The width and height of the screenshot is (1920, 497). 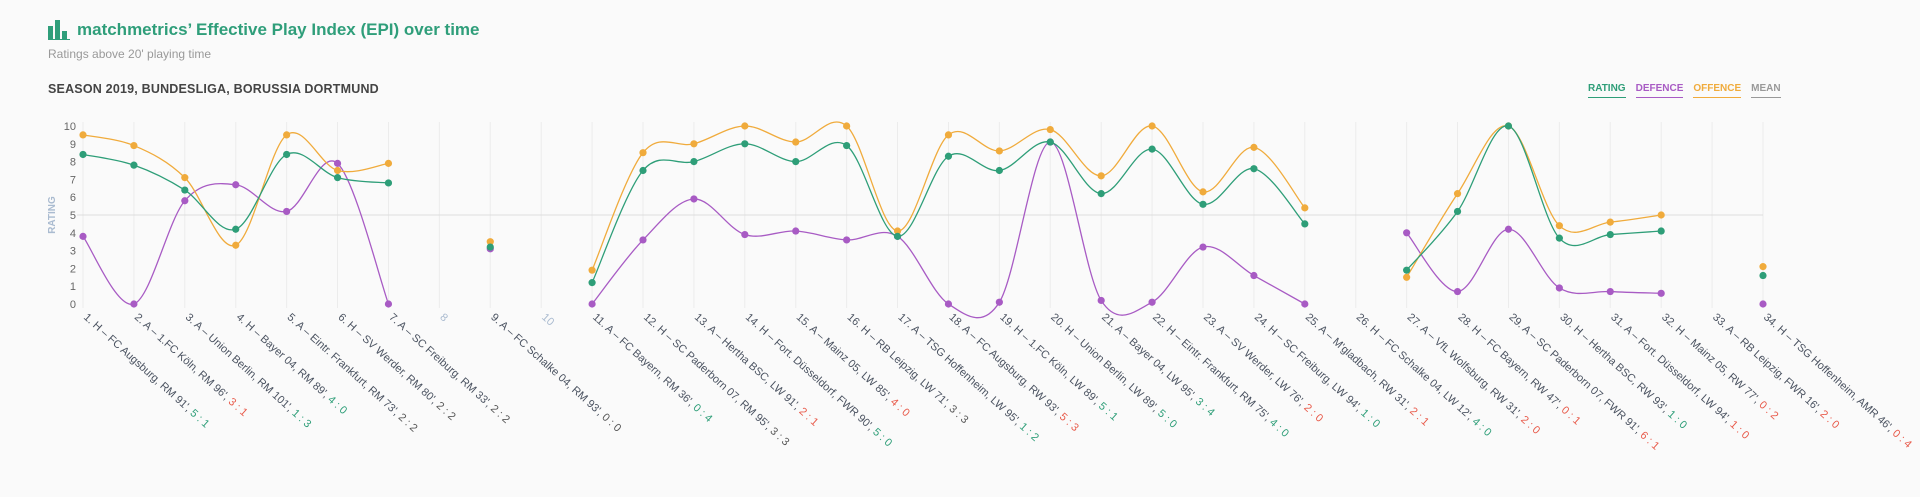 I want to click on y-tick-label: 2, so click(x=73, y=269).